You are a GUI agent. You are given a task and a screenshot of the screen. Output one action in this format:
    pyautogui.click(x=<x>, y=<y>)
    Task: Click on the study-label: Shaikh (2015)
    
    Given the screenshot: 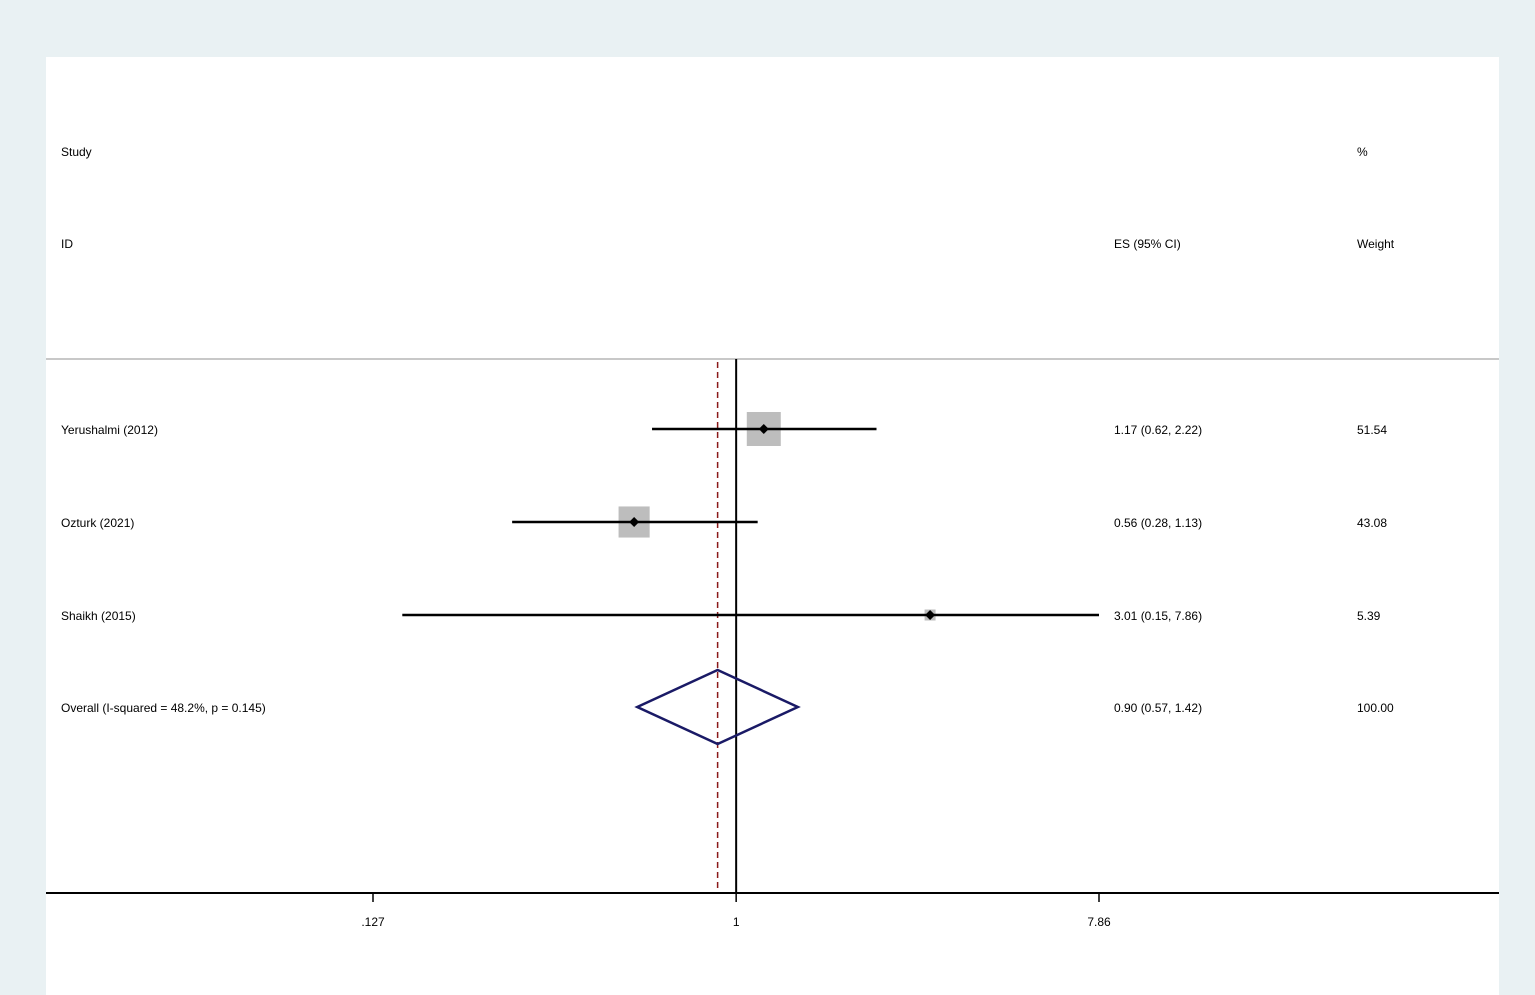 What is the action you would take?
    pyautogui.click(x=98, y=616)
    